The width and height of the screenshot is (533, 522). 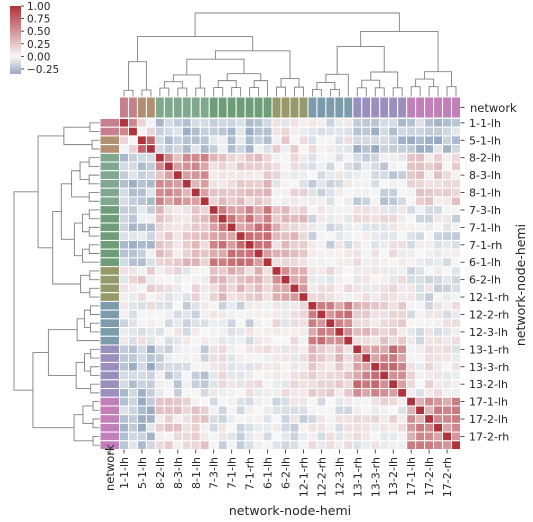 I want to click on column-tick-label: 13-3-rh, so click(x=375, y=477).